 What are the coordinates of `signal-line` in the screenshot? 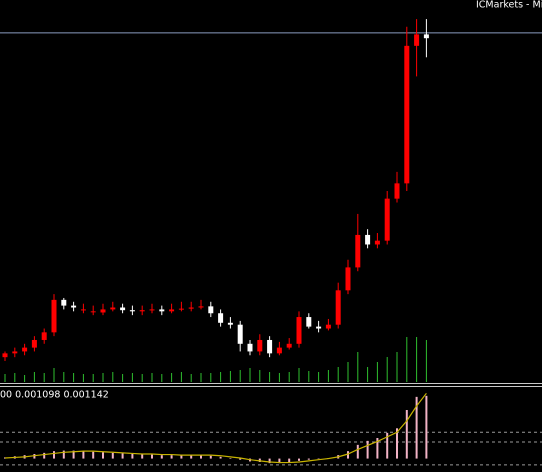 It's located at (215, 428).